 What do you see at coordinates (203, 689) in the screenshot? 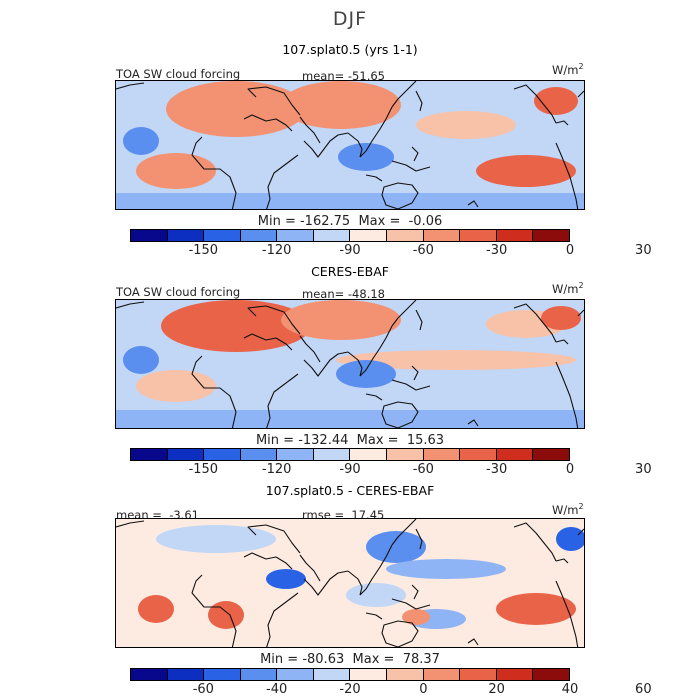
I see `panel3-colorbar-tick: -60` at bounding box center [203, 689].